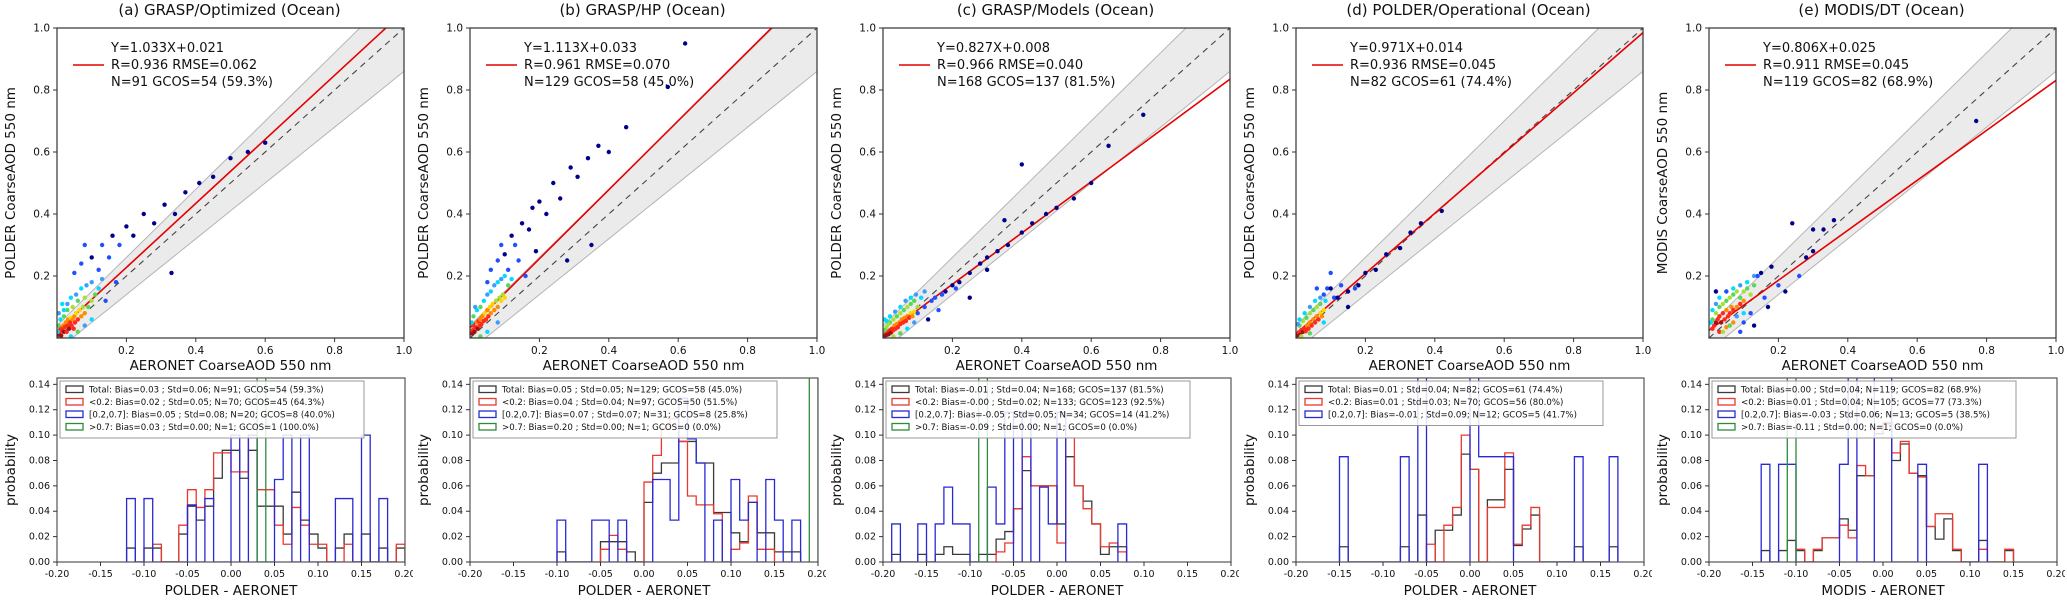 The image size is (2067, 602). I want to click on svg-text: MODIS - AERONET, so click(1883, 591).